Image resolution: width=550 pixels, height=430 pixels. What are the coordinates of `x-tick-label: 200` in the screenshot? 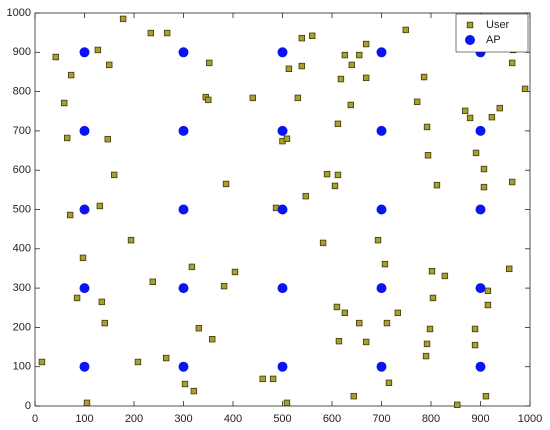 It's located at (134, 419).